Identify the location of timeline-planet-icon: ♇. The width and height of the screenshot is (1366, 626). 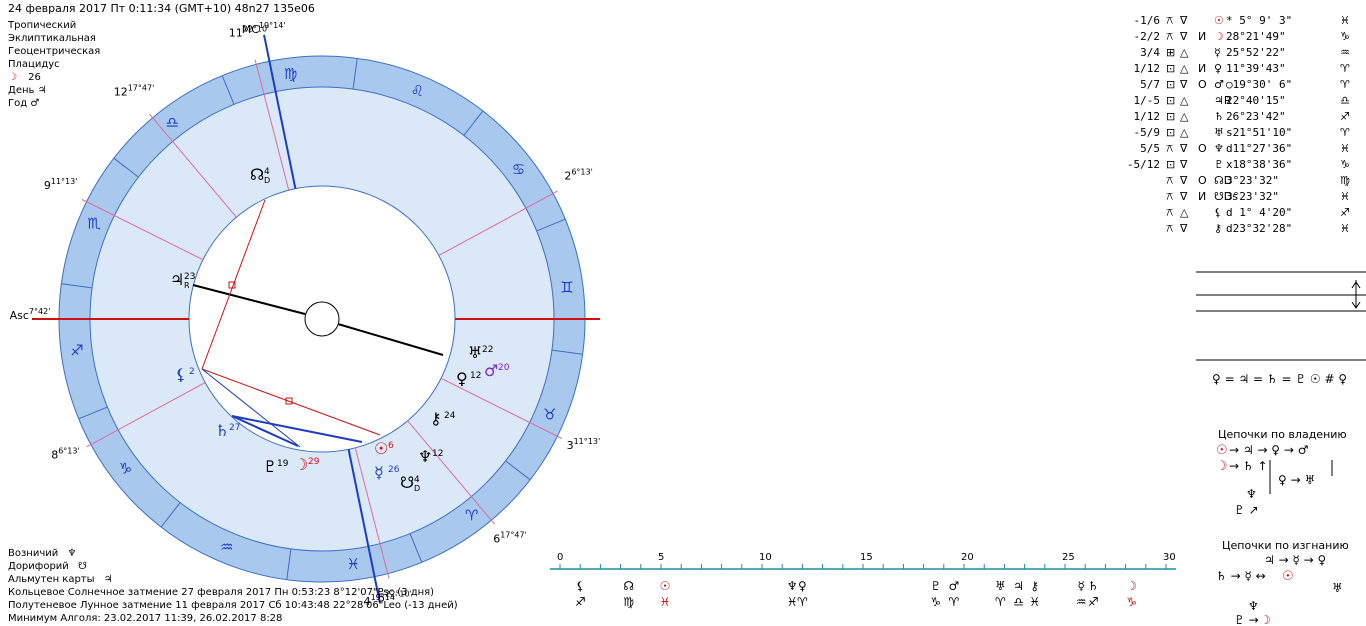
(935, 586).